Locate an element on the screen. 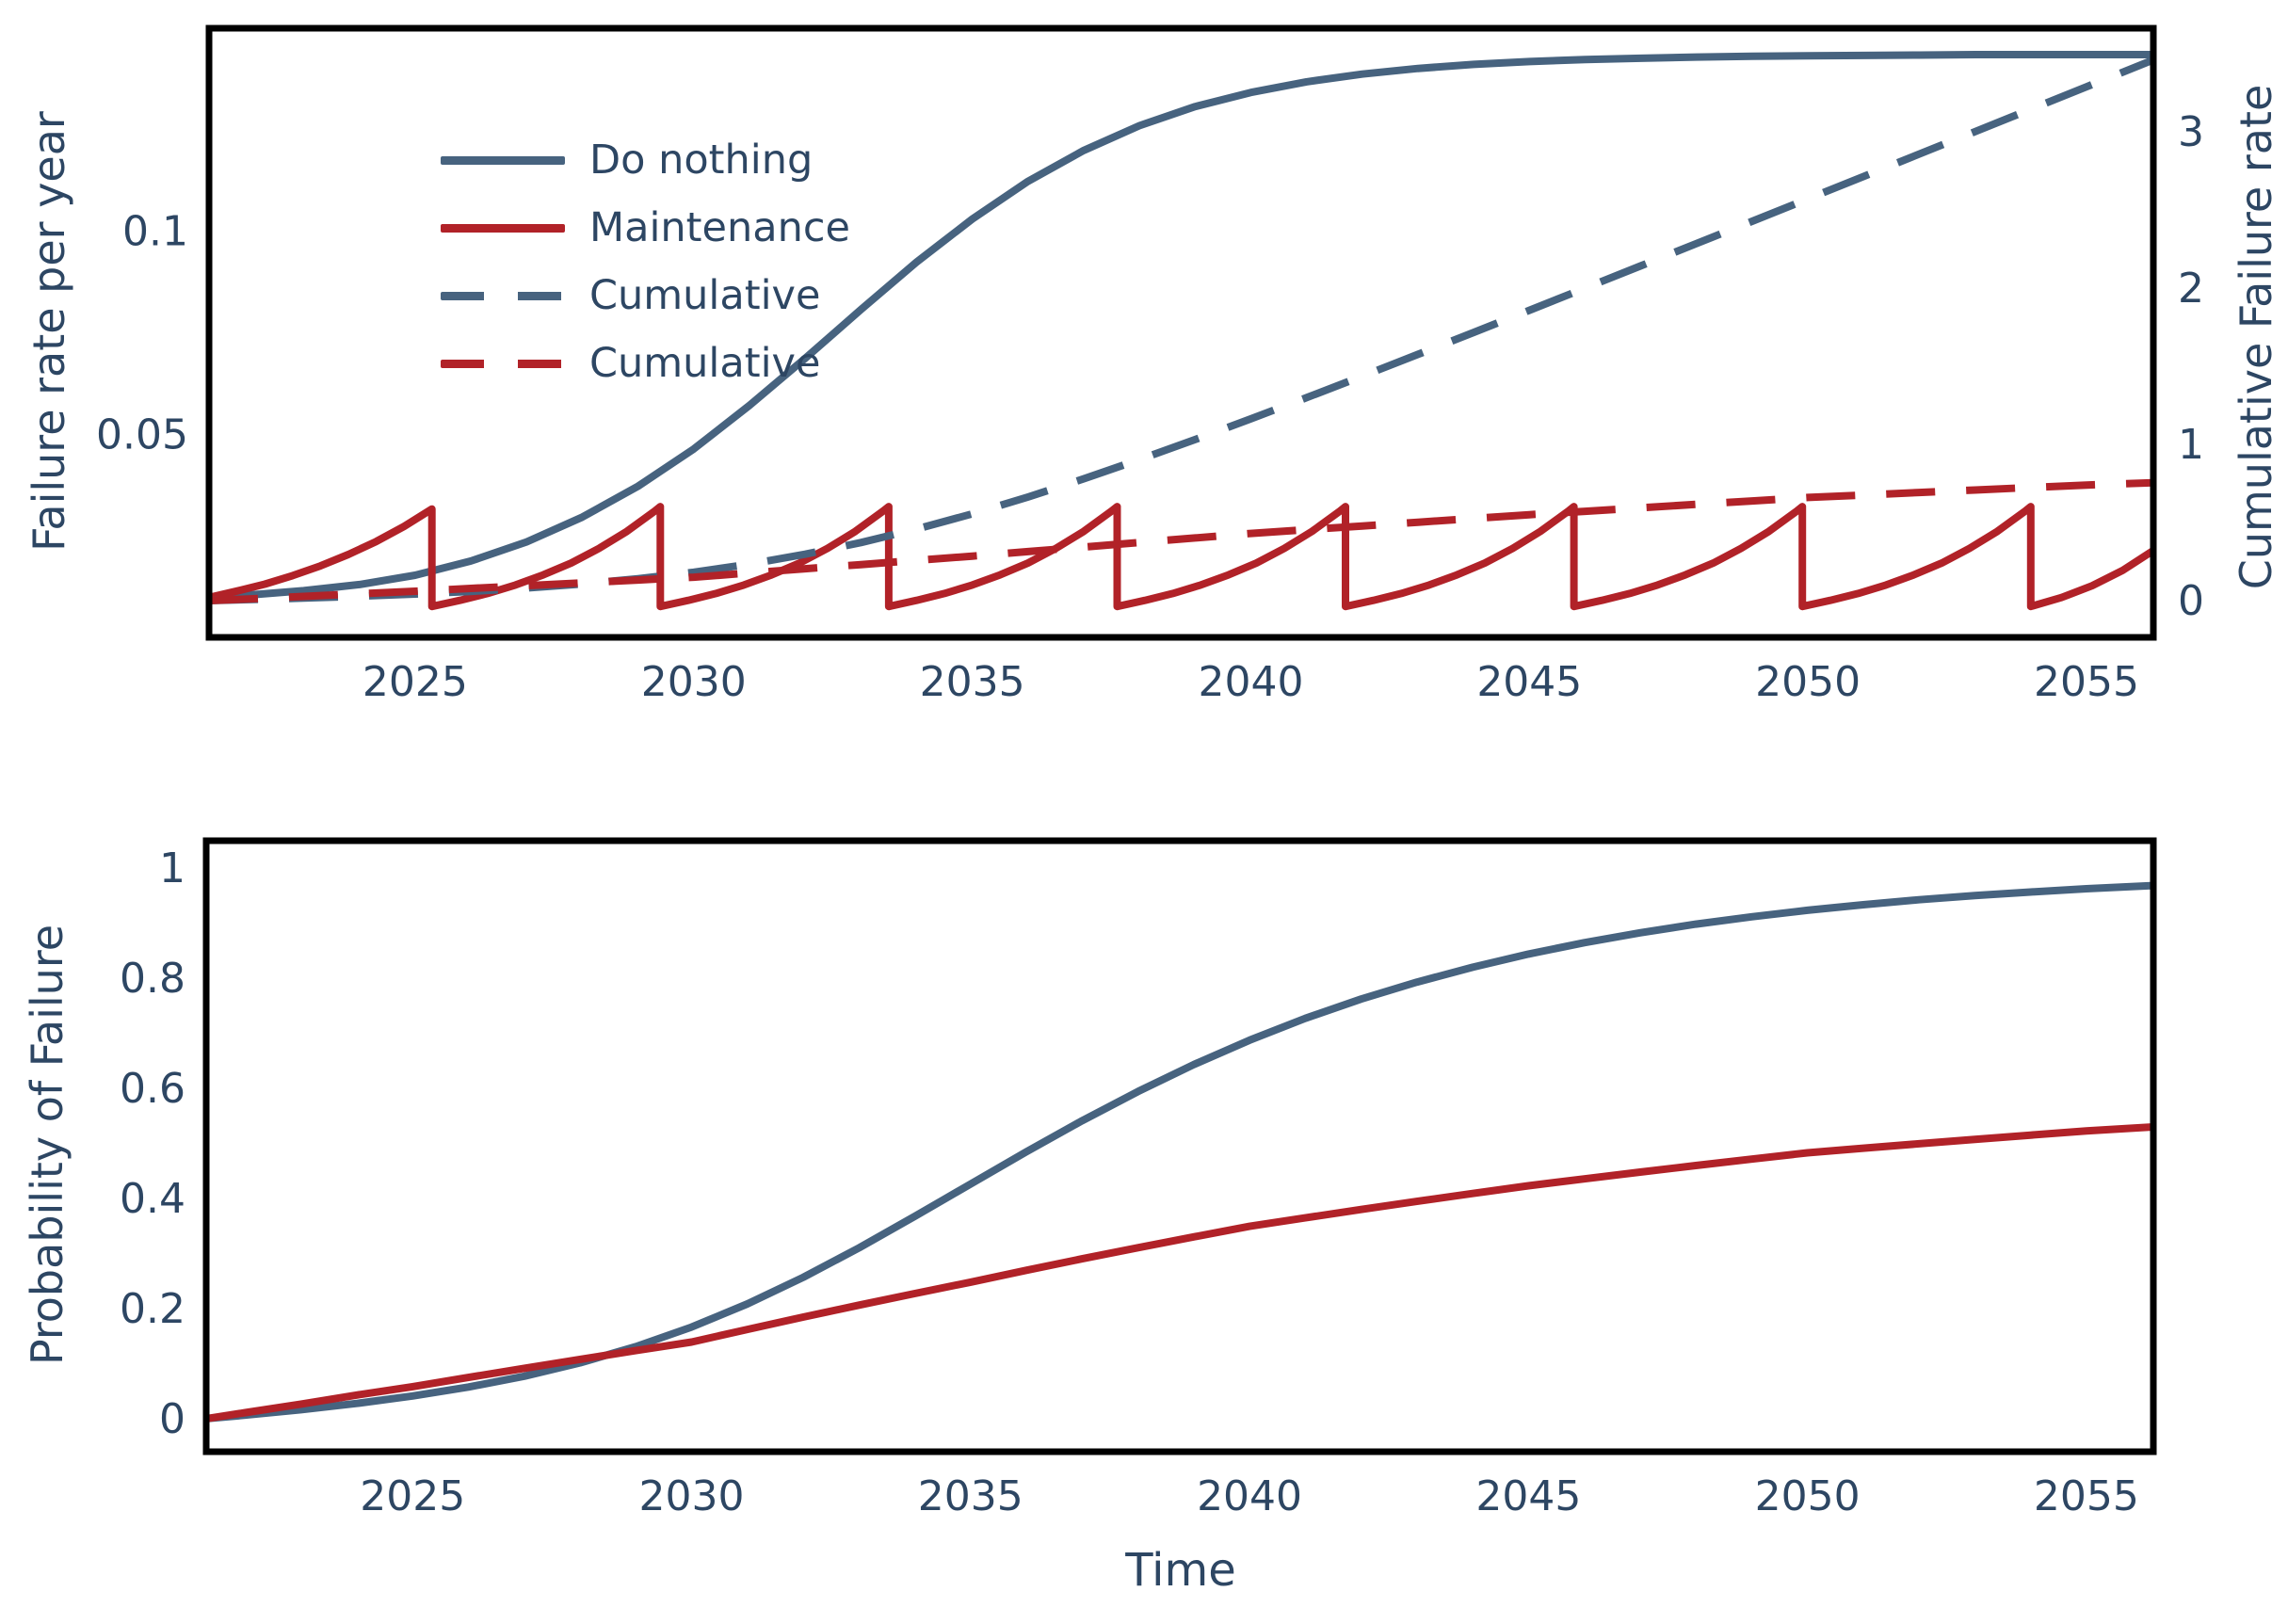  legend-label-do-nothing: Do nothing is located at coordinates (701, 160).